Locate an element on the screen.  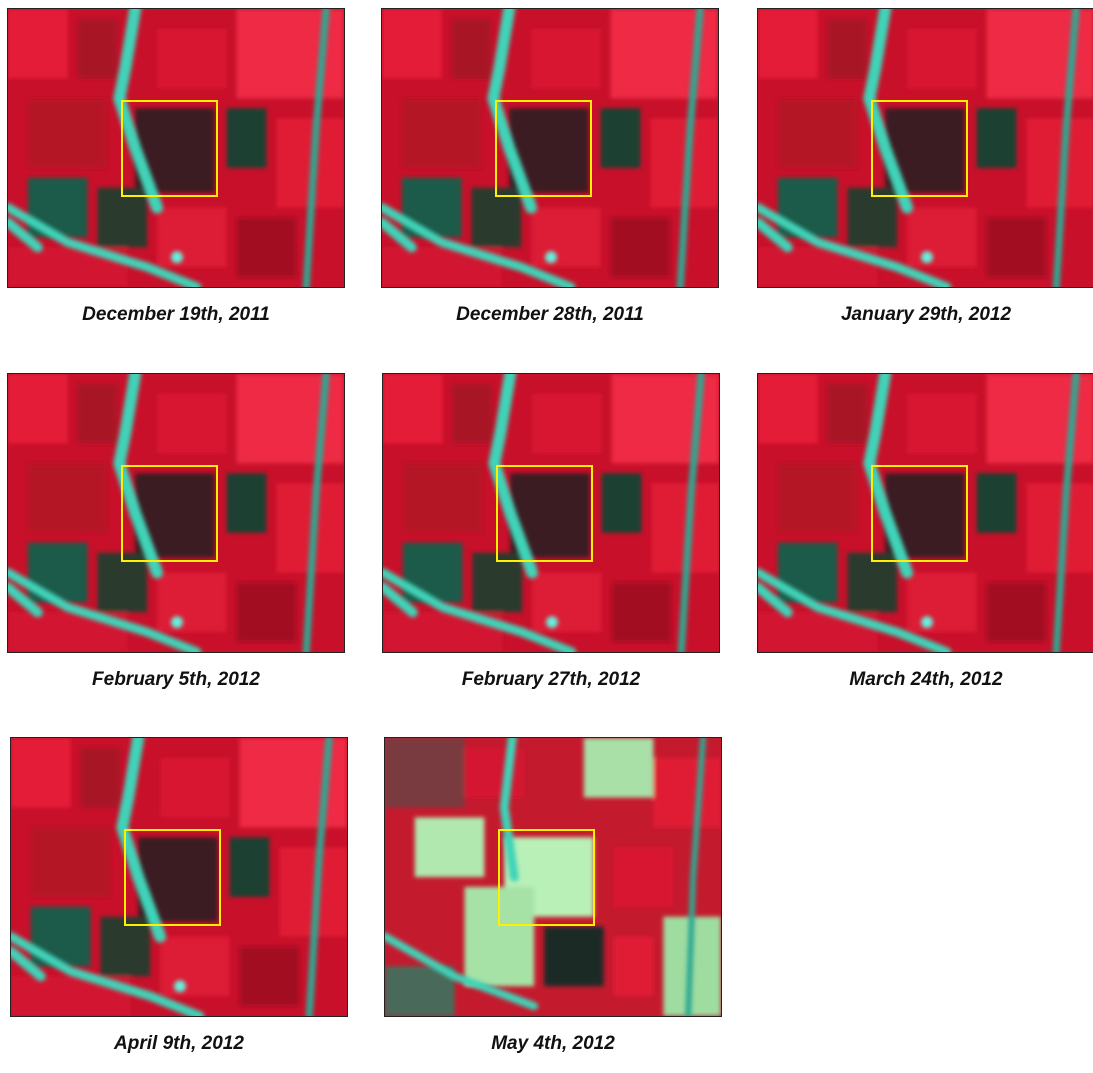
image-date-caption: February 5th, 2012 is located at coordinates (176, 679).